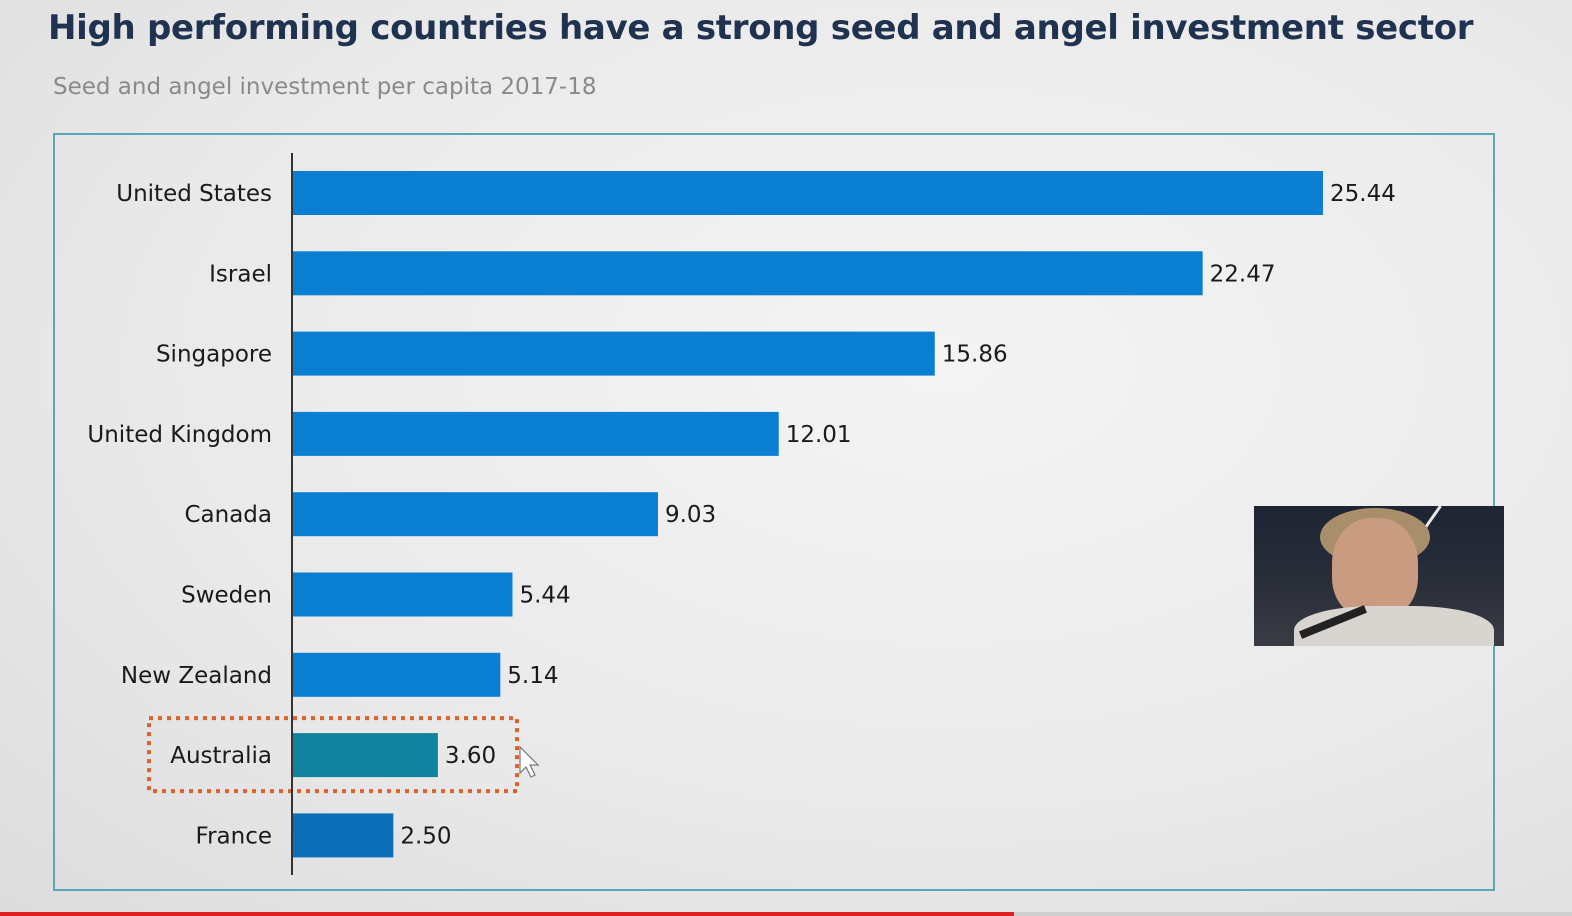 The image size is (1572, 916). I want to click on category-label: France, so click(234, 836).